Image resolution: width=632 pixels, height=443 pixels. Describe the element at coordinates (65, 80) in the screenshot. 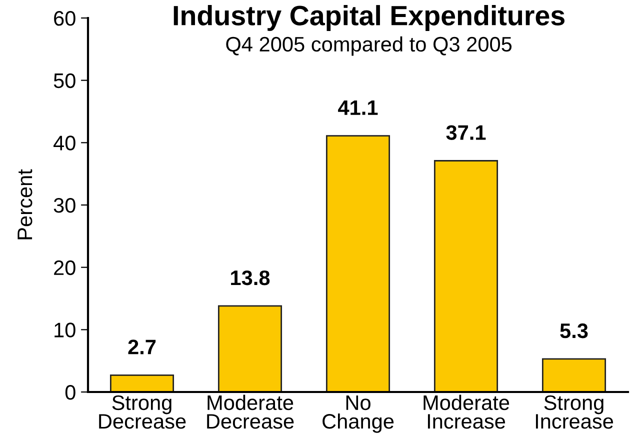

I see `y-tick-label: 50` at that location.